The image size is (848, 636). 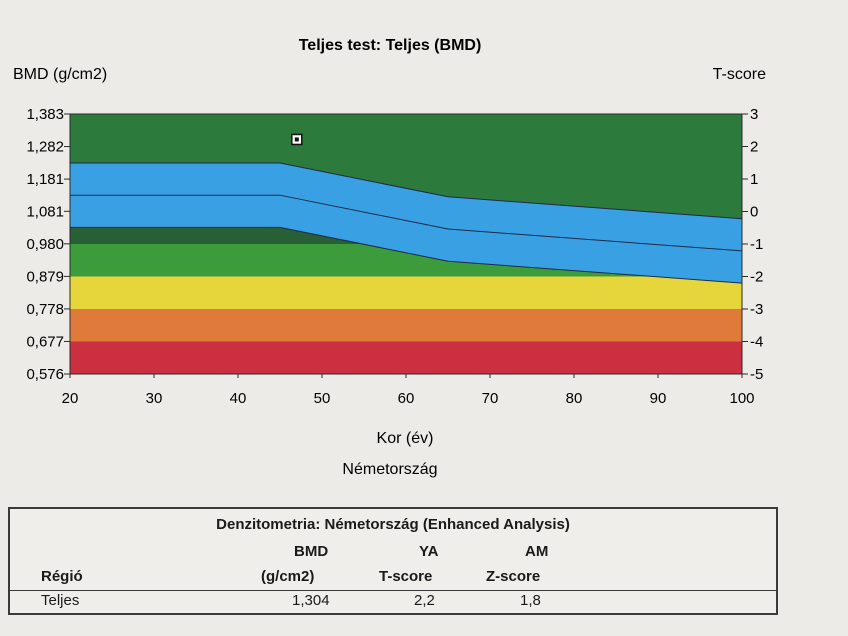 What do you see at coordinates (406, 255) in the screenshot?
I see `reference-lower-line` at bounding box center [406, 255].